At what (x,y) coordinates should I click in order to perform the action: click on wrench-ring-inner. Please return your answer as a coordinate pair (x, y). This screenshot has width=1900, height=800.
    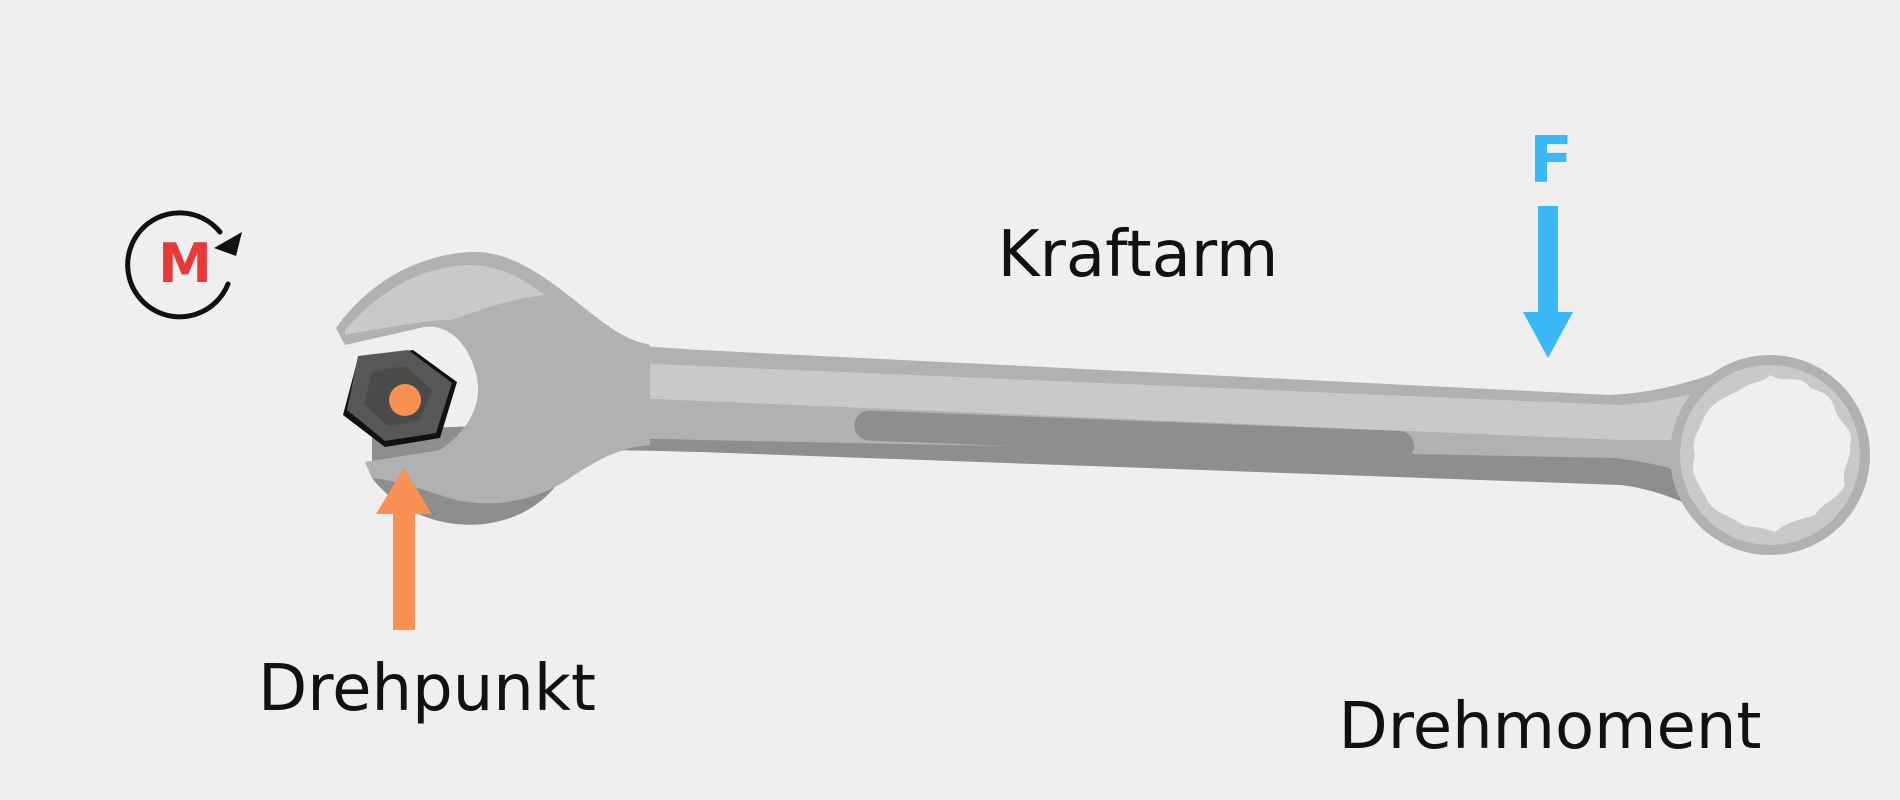
    Looking at the image, I should click on (1772, 453).